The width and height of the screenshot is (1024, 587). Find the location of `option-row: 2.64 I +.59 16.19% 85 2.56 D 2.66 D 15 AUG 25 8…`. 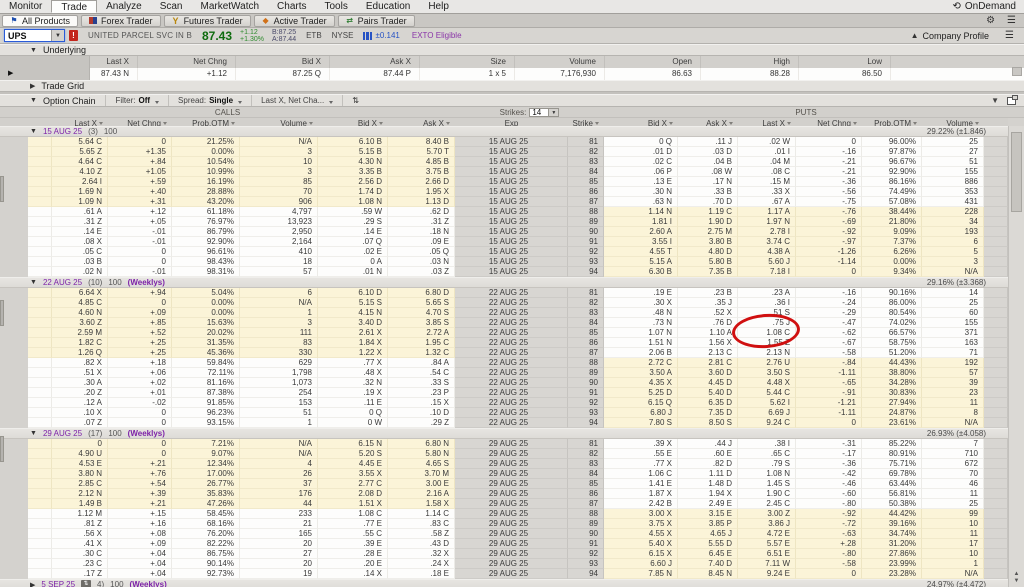

option-row: 2.64 I +.59 16.19% 85 2.56 D 2.66 D 15 AUG 25 8… is located at coordinates (504, 182).